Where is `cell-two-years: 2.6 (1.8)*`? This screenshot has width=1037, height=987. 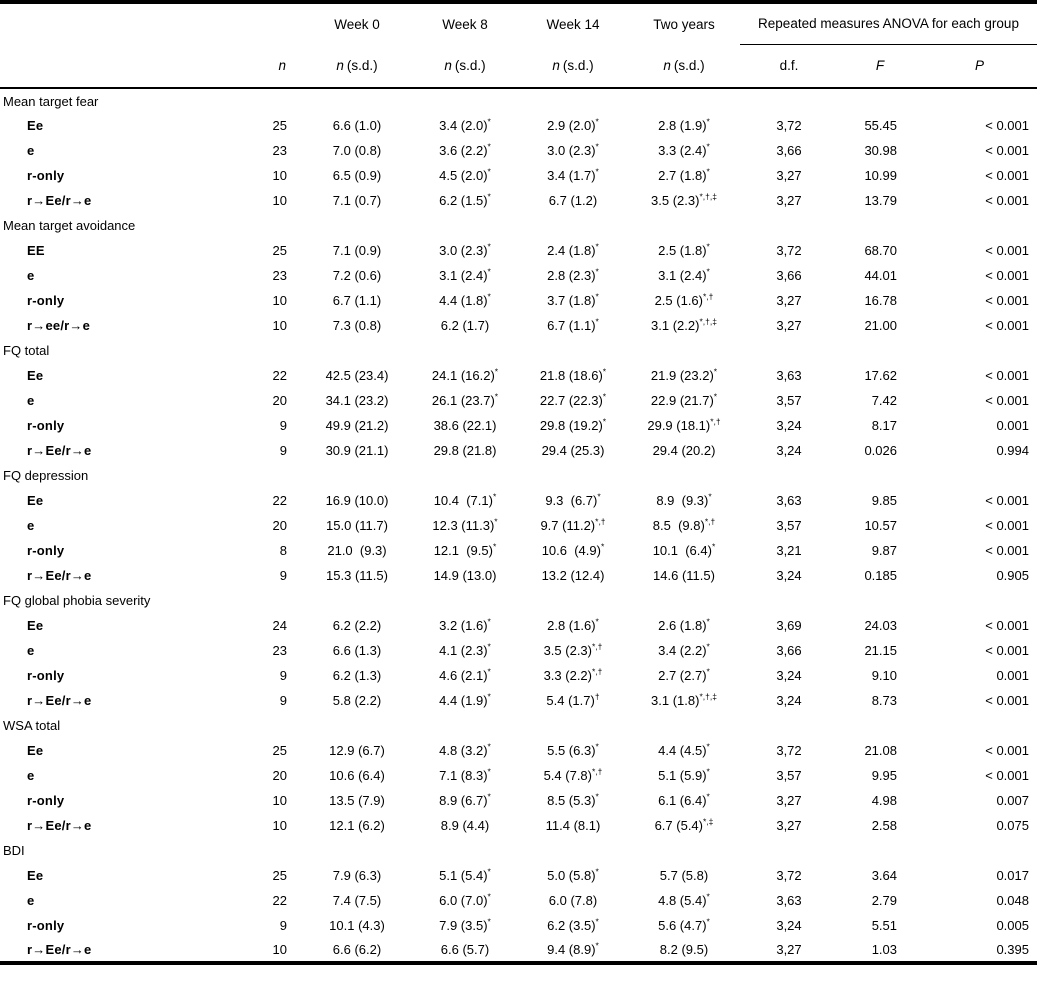
cell-two-years: 2.6 (1.8)* is located at coordinates (684, 625).